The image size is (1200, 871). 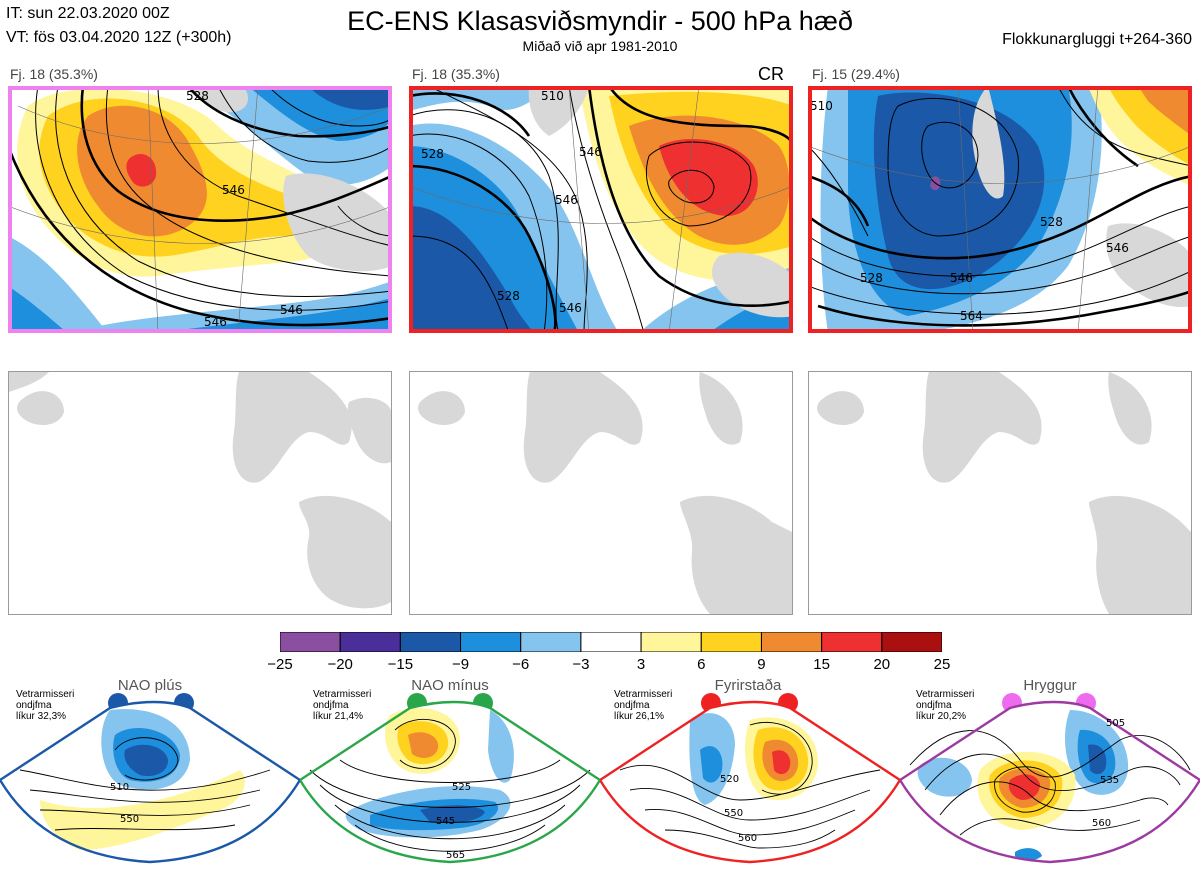 What do you see at coordinates (1115, 723) in the screenshot?
I see `contour-label: 505` at bounding box center [1115, 723].